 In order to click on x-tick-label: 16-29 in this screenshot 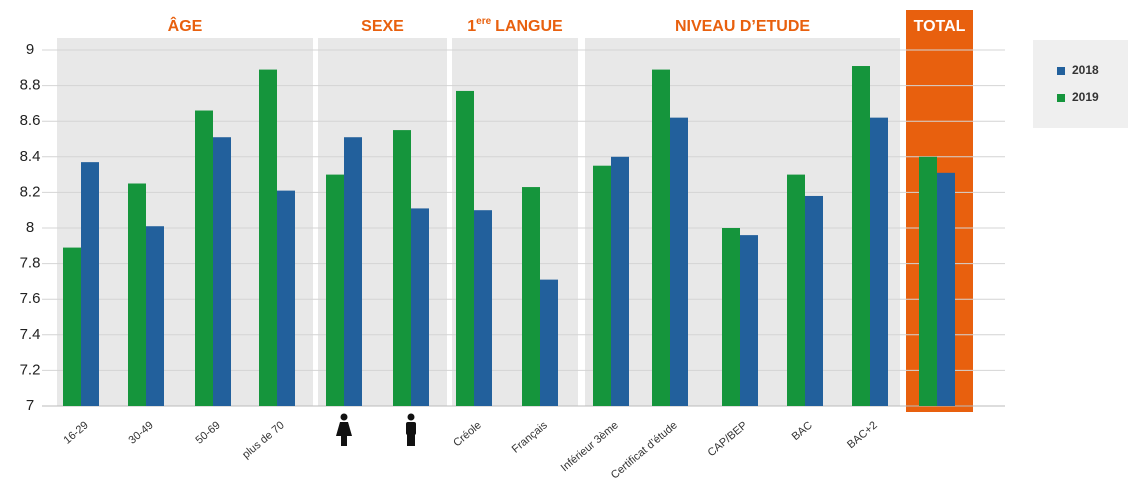, I will do `click(76, 432)`.